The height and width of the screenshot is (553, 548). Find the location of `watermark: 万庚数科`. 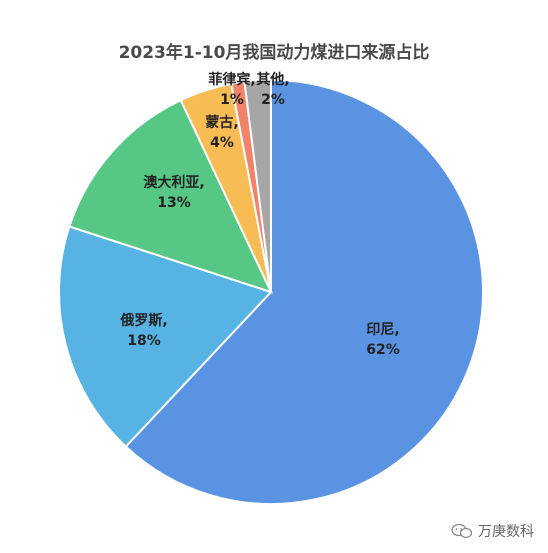

watermark: 万庚数科 is located at coordinates (492, 531).